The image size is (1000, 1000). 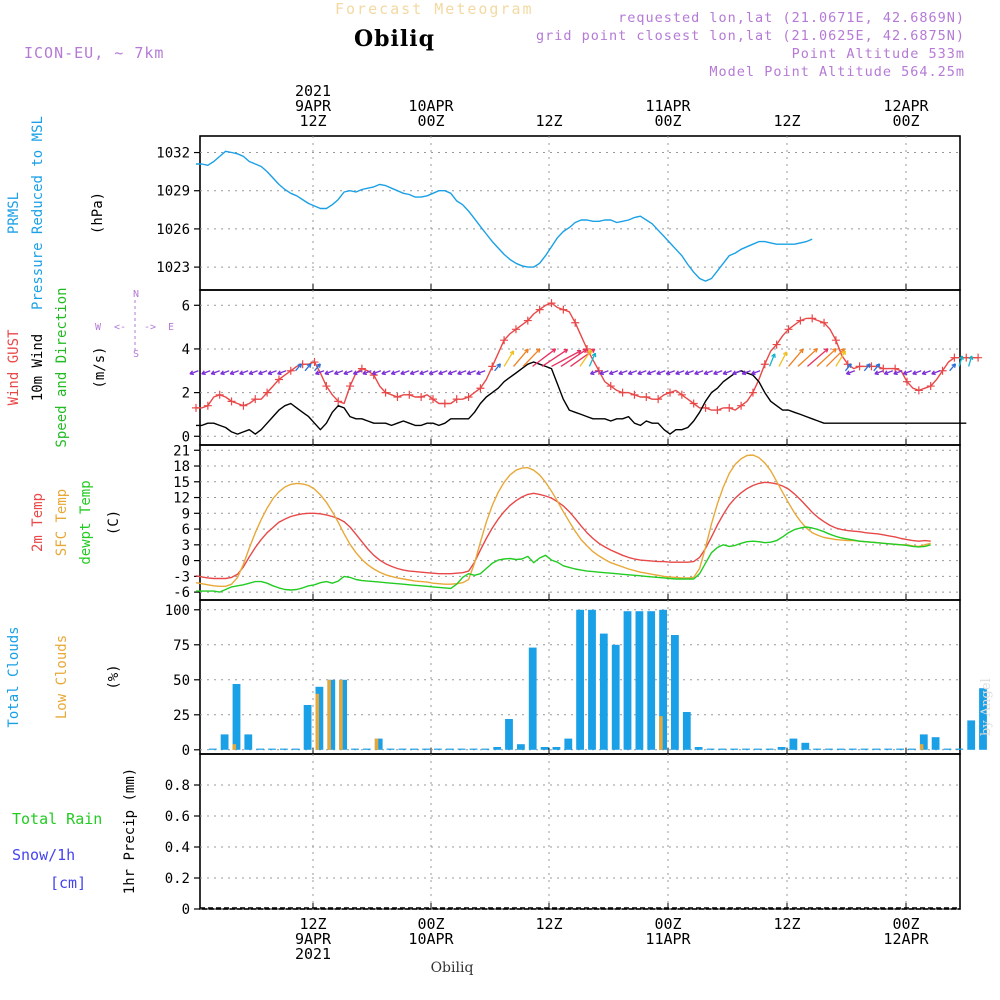 I want to click on y-tick-label: 1023, so click(x=173, y=268).